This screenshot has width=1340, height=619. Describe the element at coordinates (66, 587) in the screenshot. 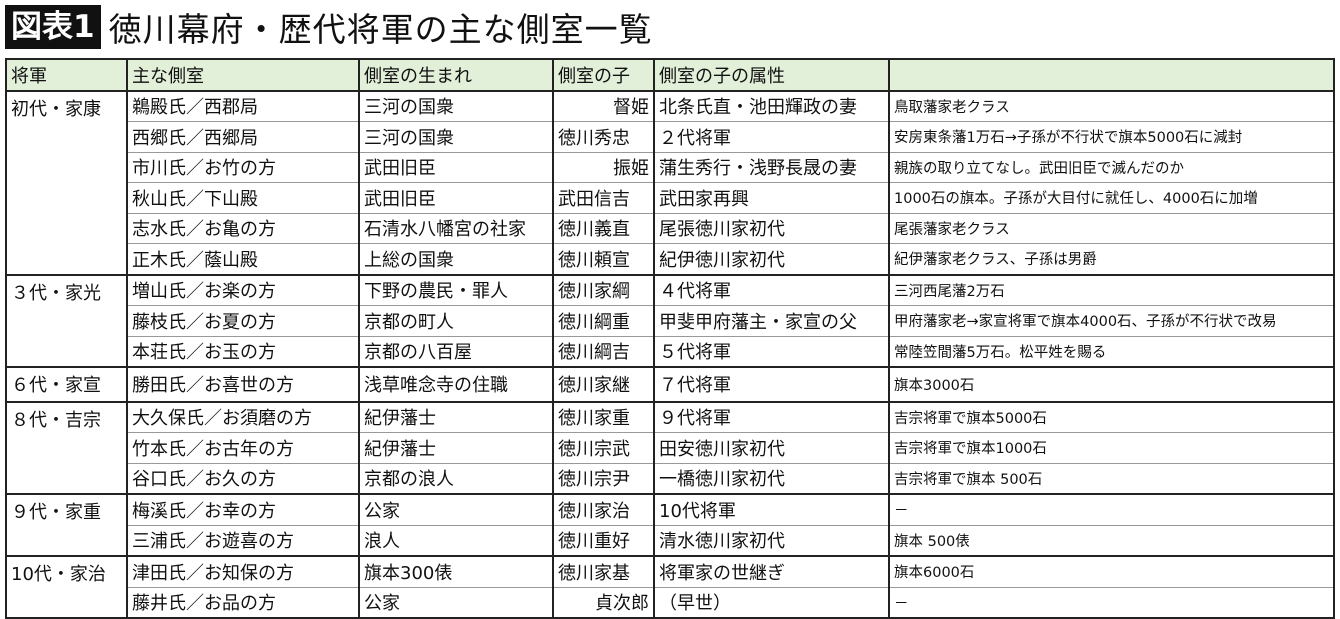

I see `cell-shogun: 10代・家治` at that location.